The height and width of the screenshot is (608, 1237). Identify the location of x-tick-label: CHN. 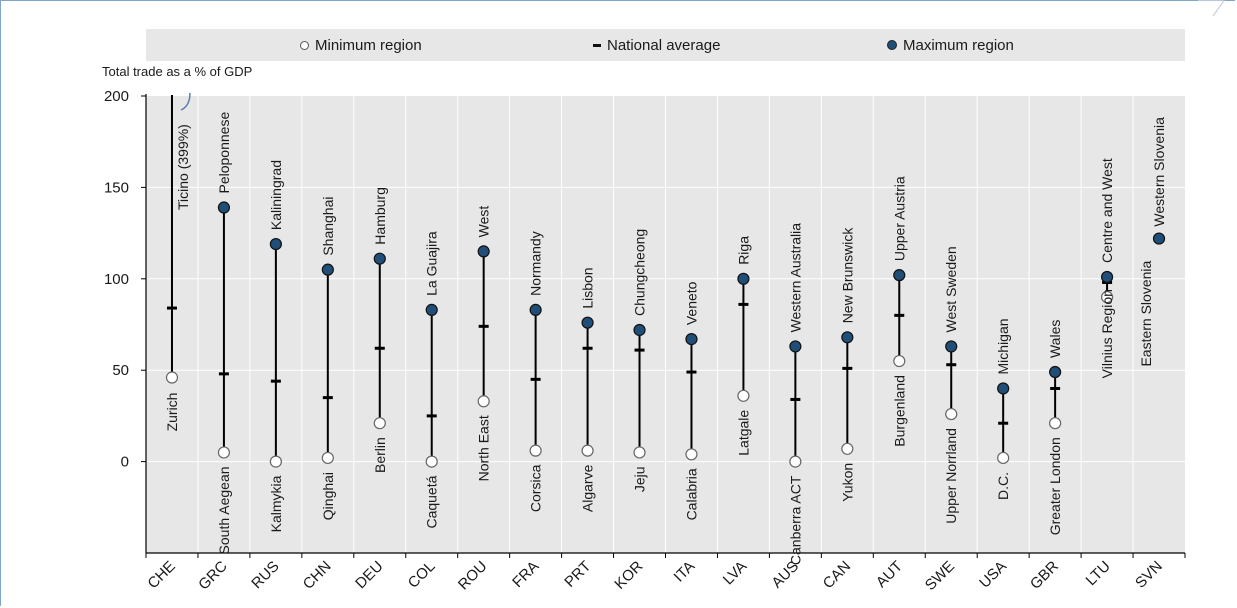
(317, 575).